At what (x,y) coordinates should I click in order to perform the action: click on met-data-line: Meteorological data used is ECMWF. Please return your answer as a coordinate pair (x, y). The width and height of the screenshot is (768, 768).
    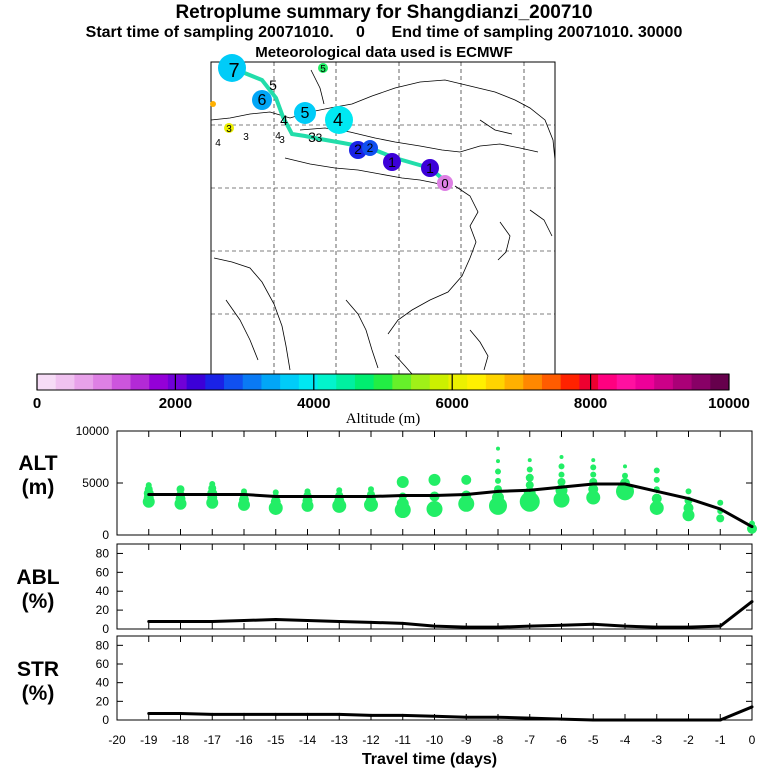
    Looking at the image, I should click on (384, 52).